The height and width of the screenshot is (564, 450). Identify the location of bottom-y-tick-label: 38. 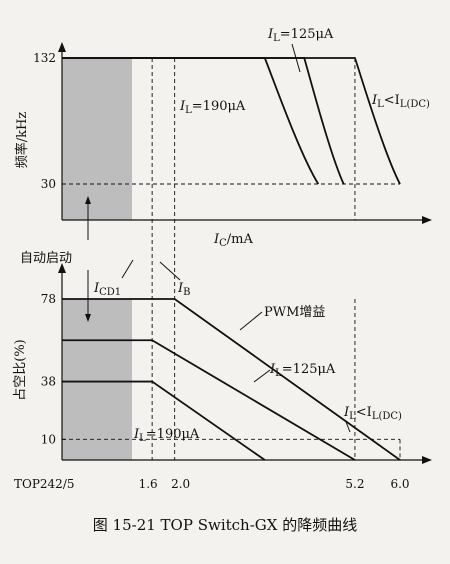
(48, 382).